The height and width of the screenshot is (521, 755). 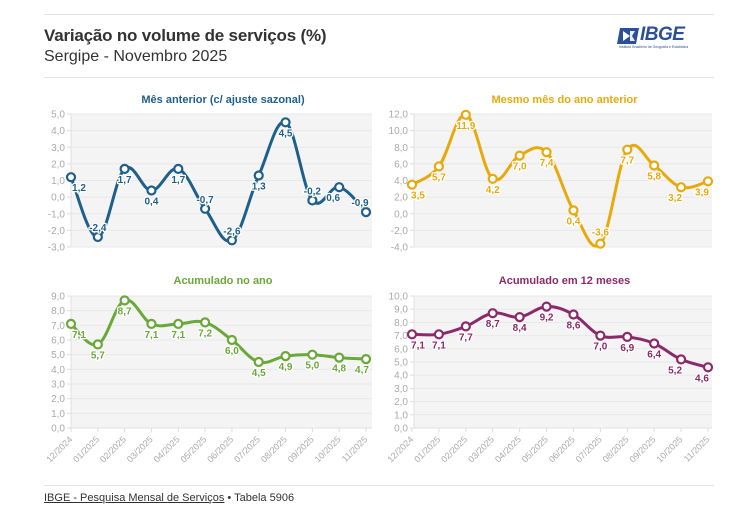 What do you see at coordinates (58, 414) in the screenshot?
I see `y-tick-label: 1,0` at bounding box center [58, 414].